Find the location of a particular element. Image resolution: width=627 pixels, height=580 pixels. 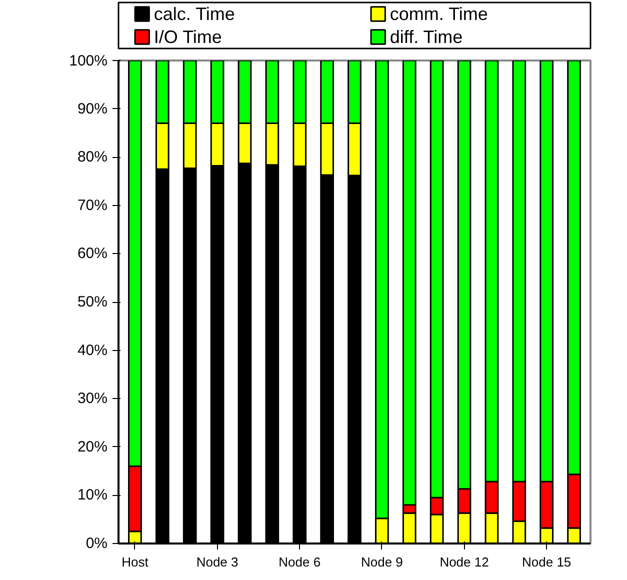

legend-label: comm. Time is located at coordinates (439, 14).